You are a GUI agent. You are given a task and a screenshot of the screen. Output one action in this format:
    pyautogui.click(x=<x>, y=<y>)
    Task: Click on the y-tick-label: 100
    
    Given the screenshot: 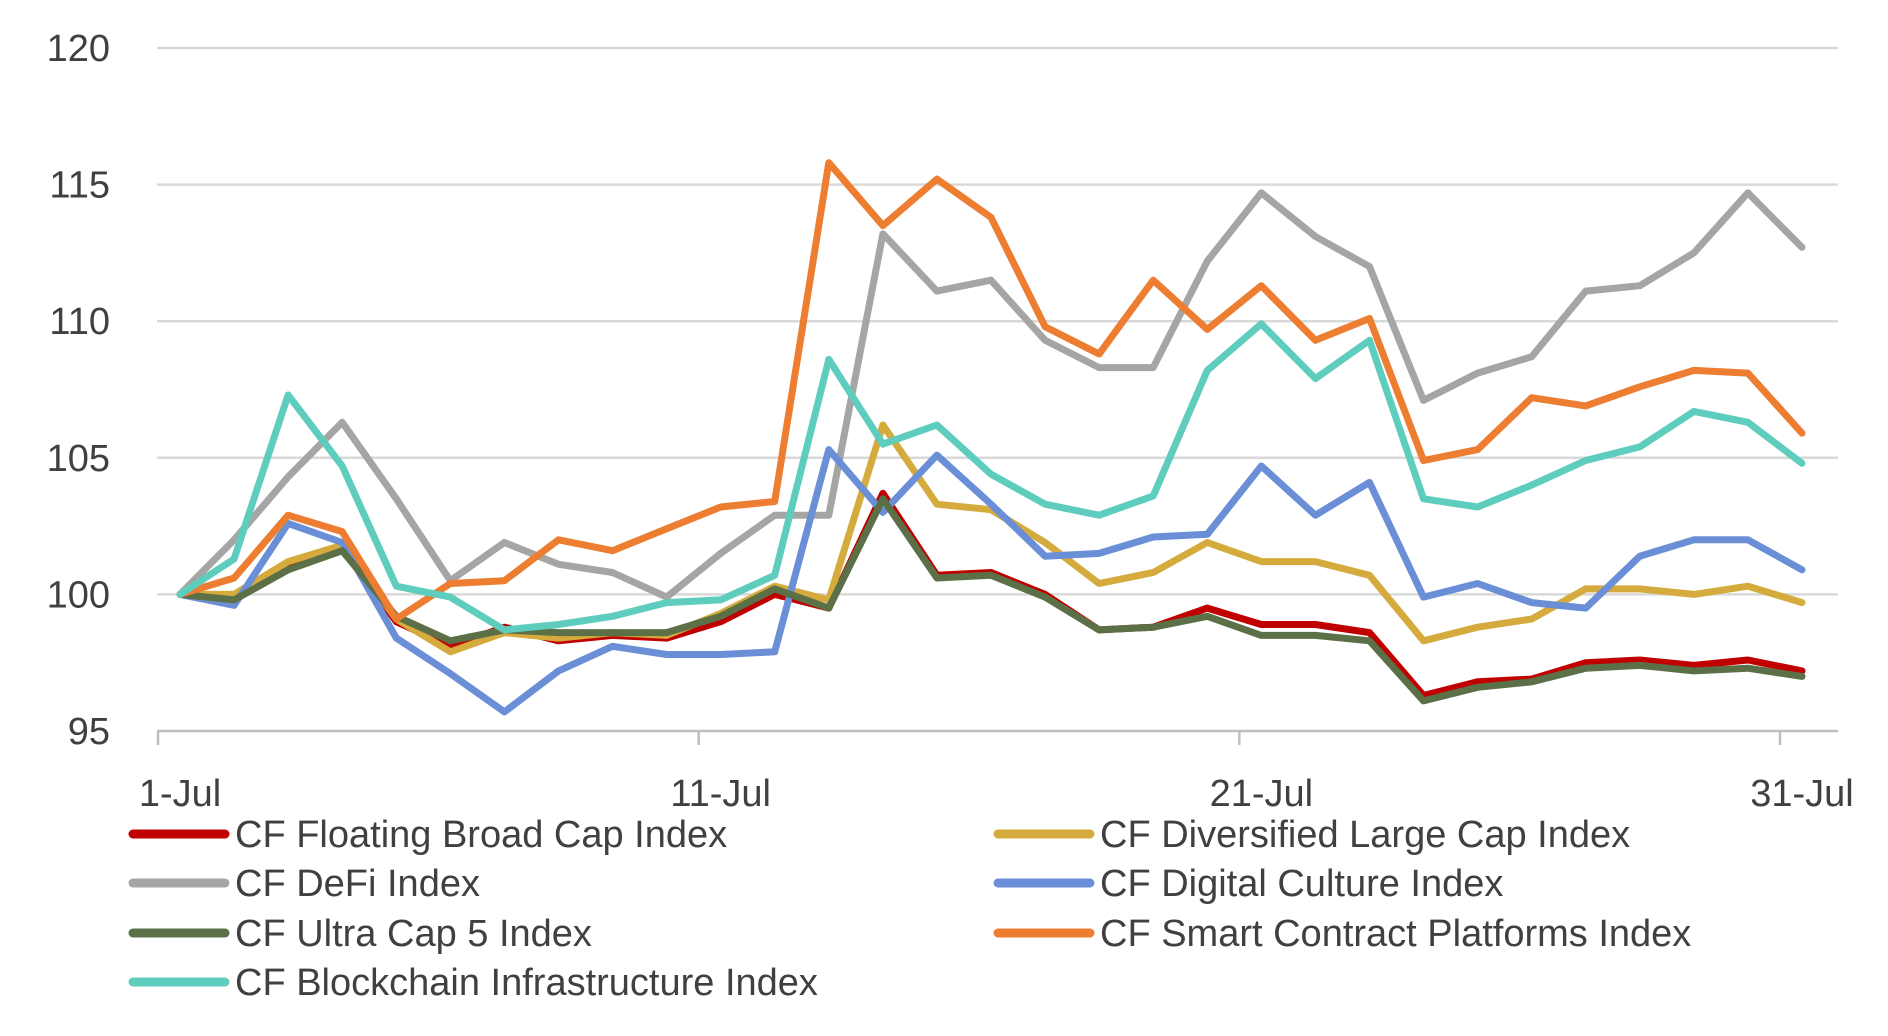 What is the action you would take?
    pyautogui.click(x=78, y=595)
    